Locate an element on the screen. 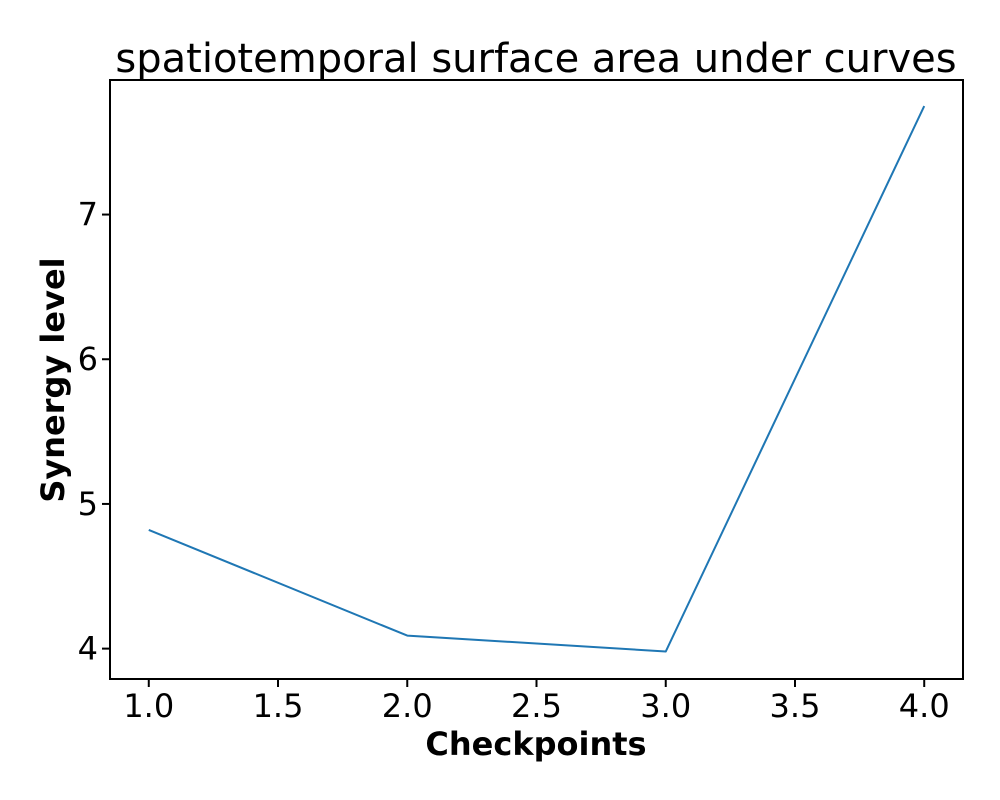 The image size is (1000, 800). y-axis-ticks: 4 5 6 7 is located at coordinates (94, 432).